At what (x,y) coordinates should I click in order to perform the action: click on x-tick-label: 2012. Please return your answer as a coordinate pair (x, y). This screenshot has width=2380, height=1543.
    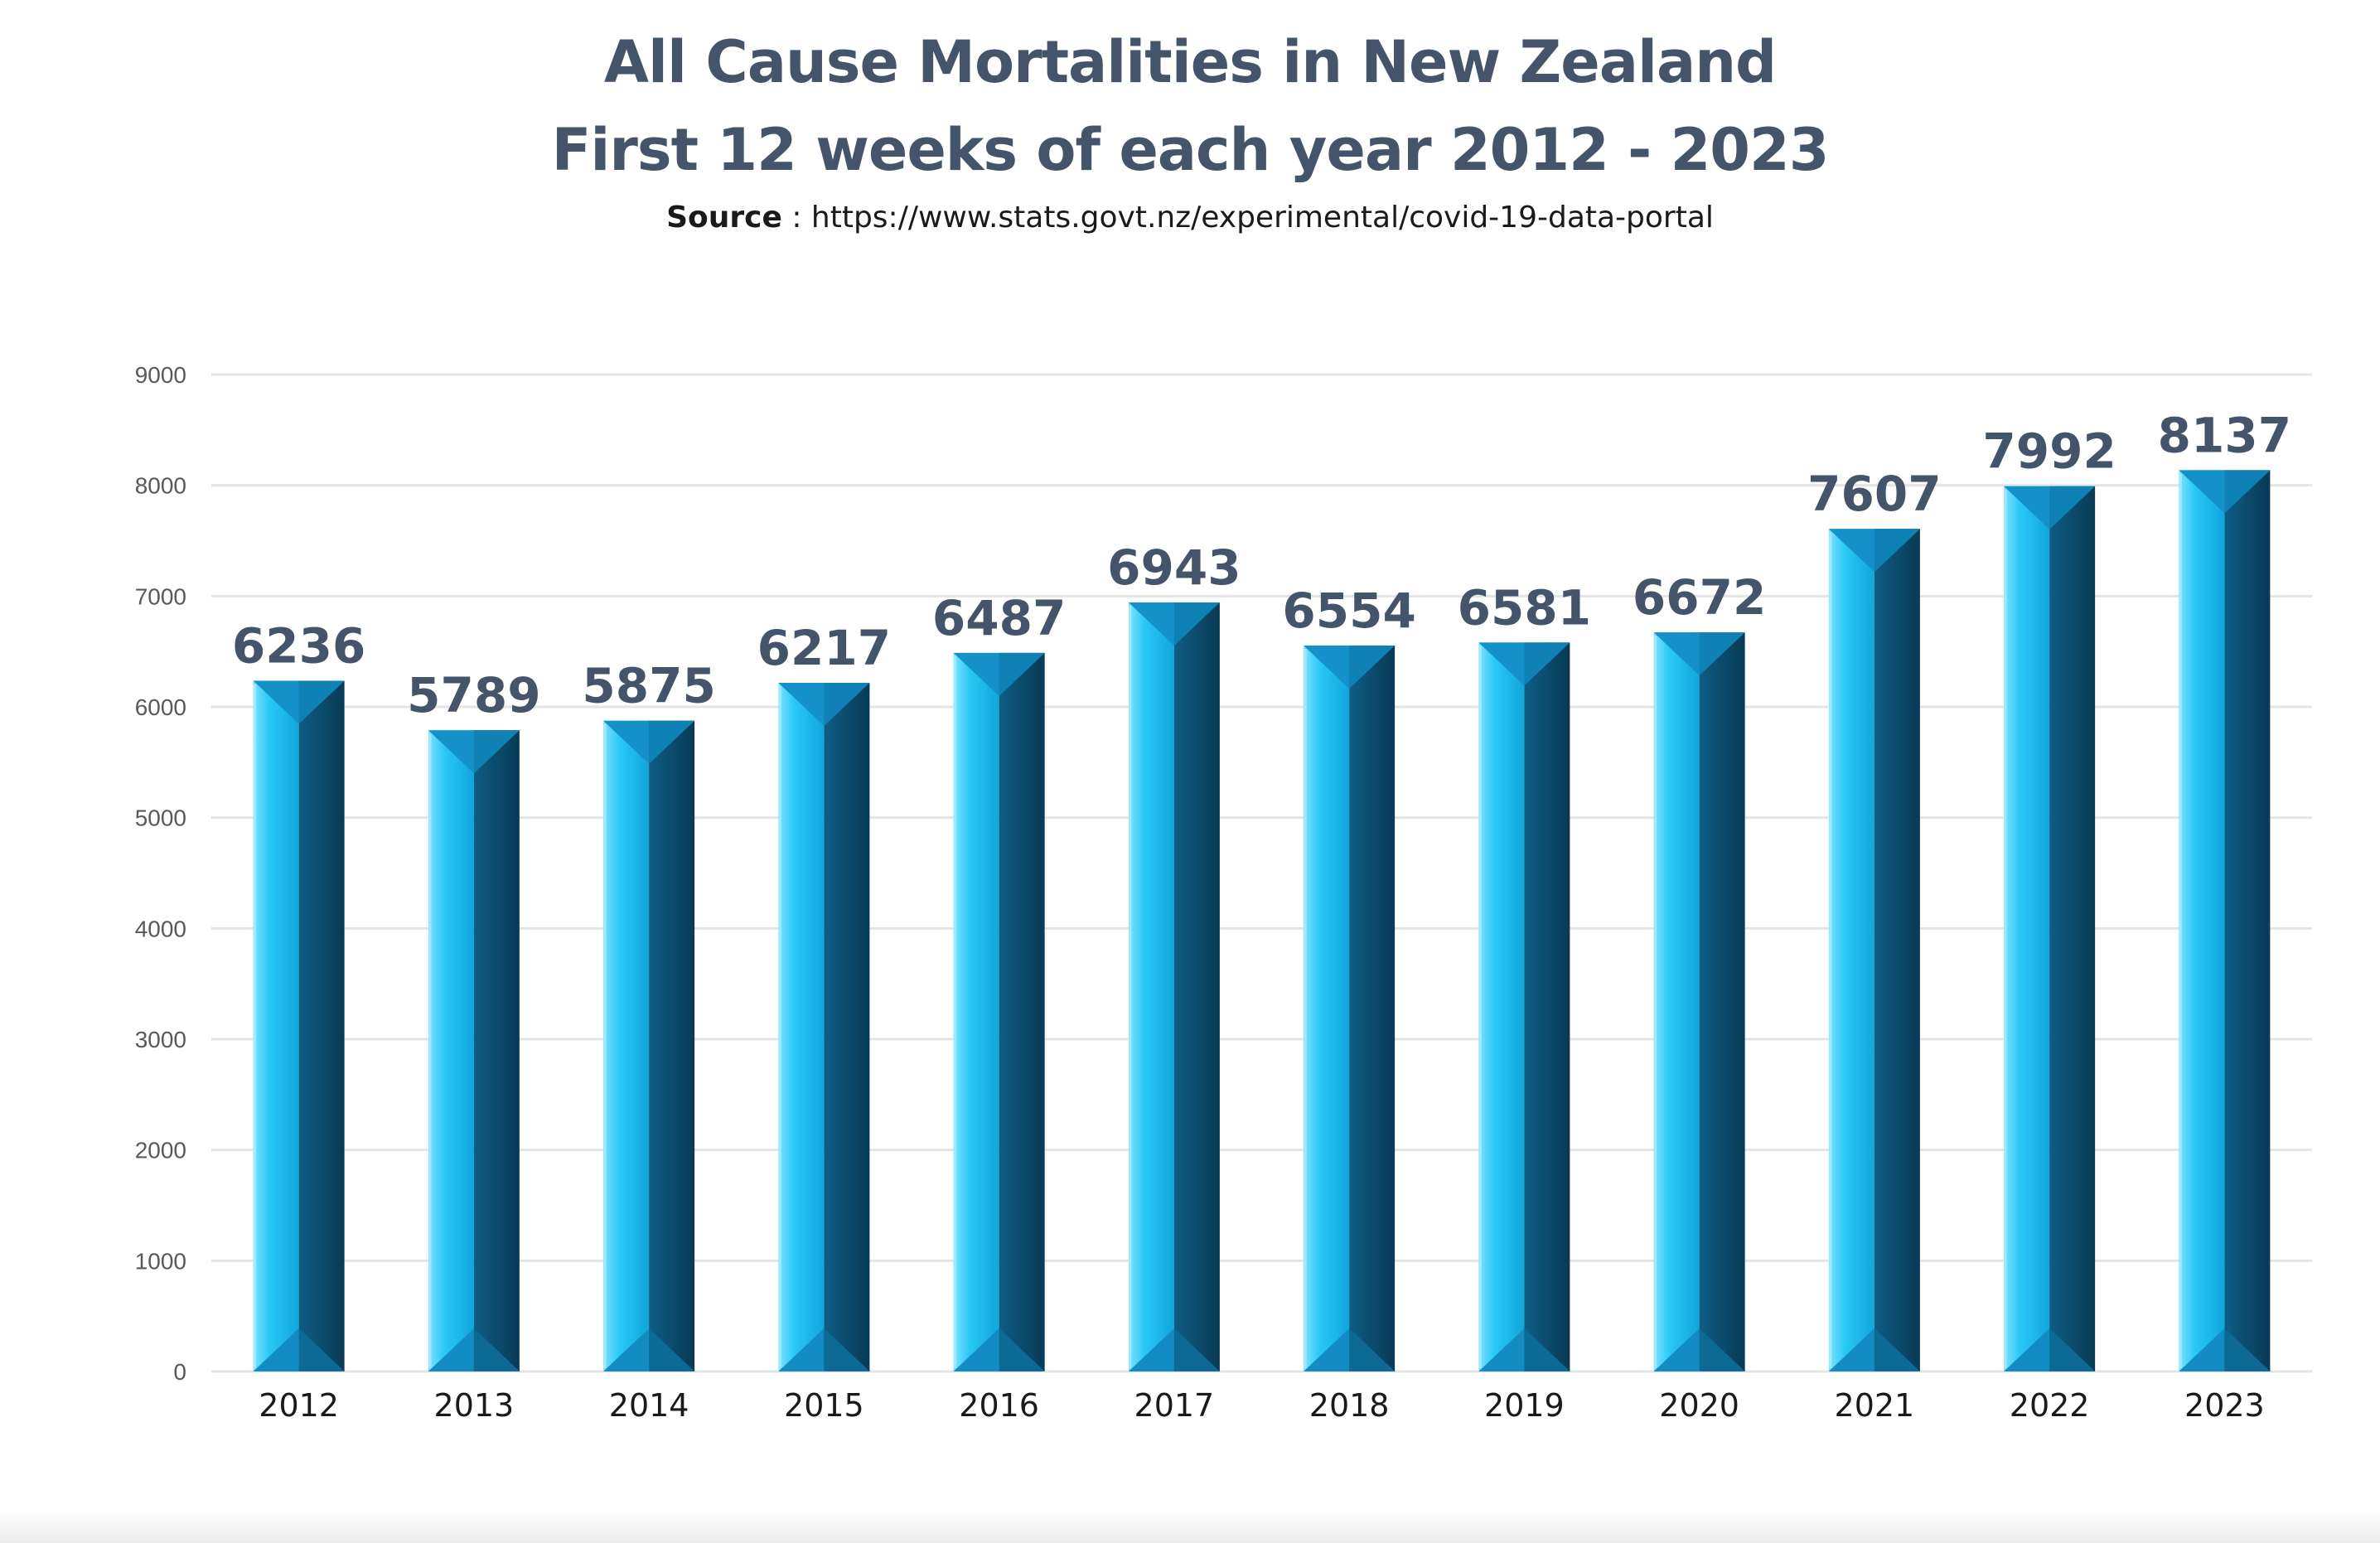
    Looking at the image, I should click on (299, 1405).